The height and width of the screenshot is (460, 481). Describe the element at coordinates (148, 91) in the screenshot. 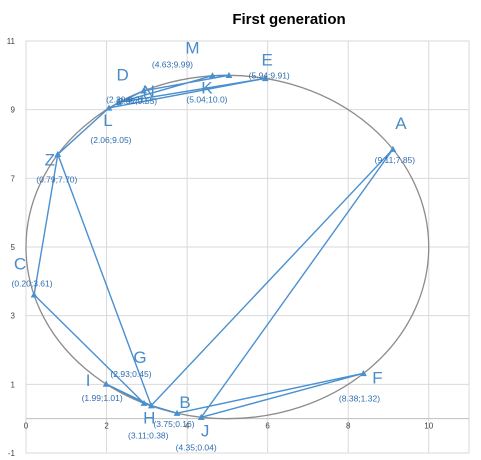

I see `point-label-n: N` at that location.